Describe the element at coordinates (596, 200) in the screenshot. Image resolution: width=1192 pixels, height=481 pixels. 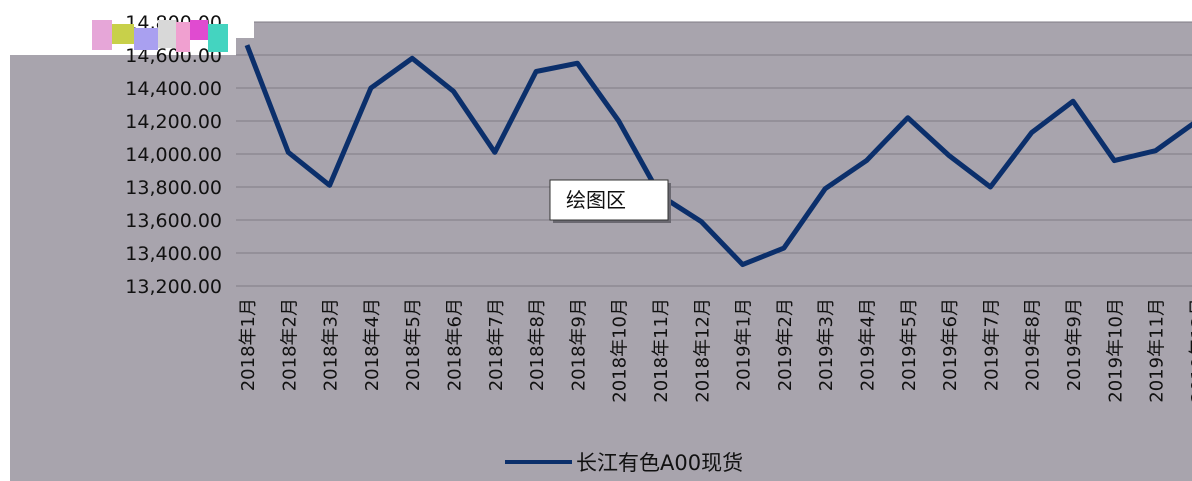
I see `tooltip-text: 绘图区` at that location.